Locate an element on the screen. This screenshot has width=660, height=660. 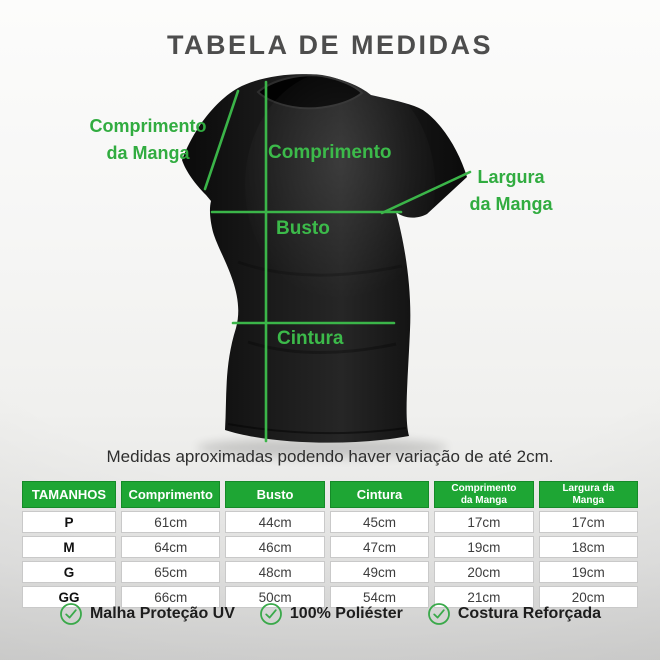
bust-label: Busto is located at coordinates (303, 228).